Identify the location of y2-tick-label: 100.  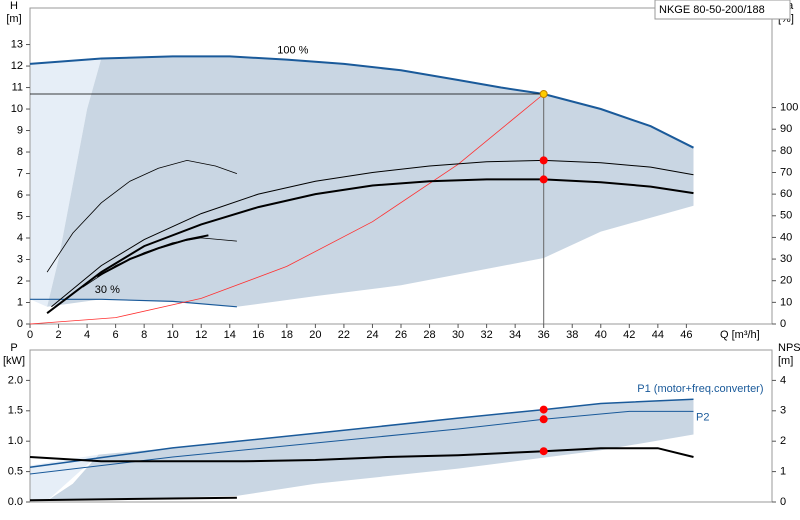
(789, 107).